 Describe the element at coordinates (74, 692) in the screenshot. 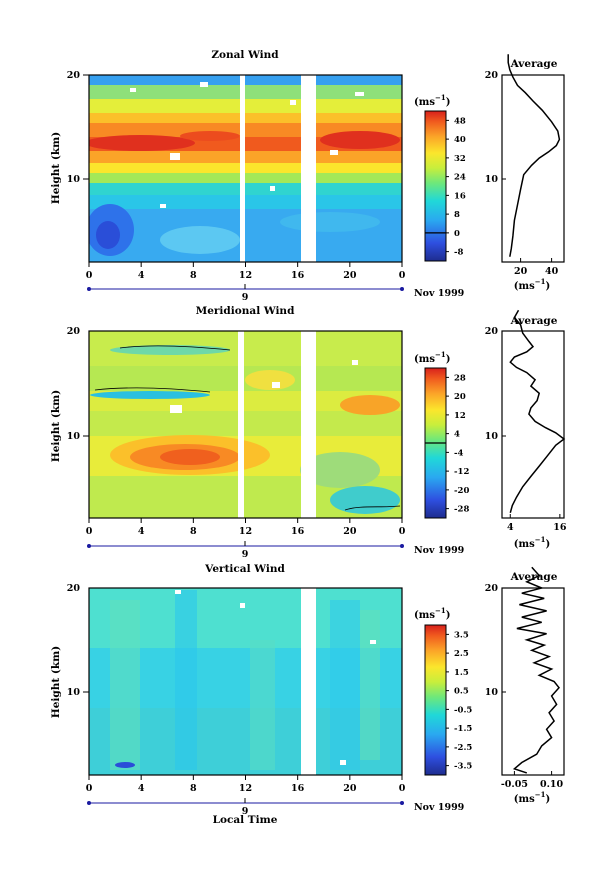

I see `vertical-ytick: 10` at that location.